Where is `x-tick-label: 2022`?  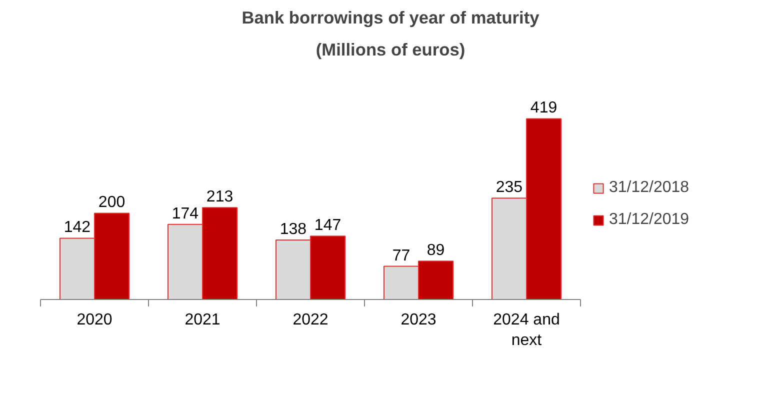
x-tick-label: 2022 is located at coordinates (310, 320).